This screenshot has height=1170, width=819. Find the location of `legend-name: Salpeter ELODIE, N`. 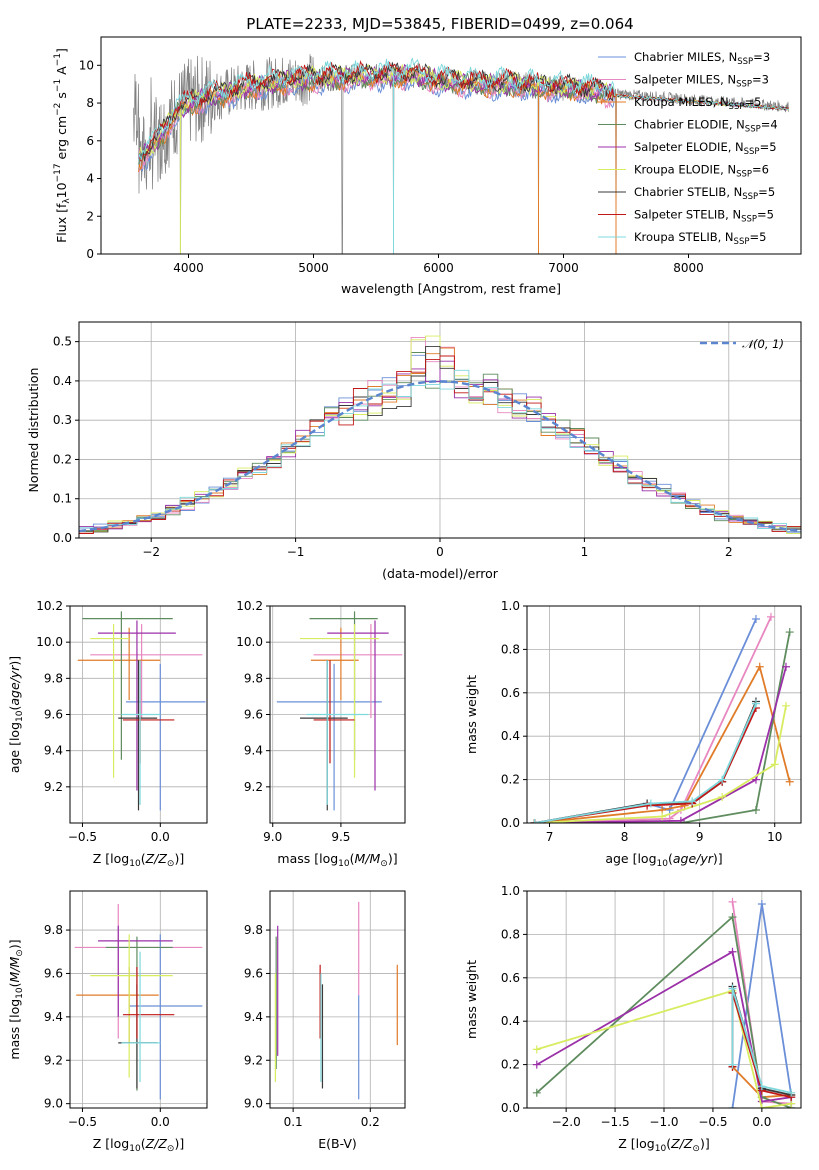

legend-name: Salpeter ELODIE, N is located at coordinates (689, 147).